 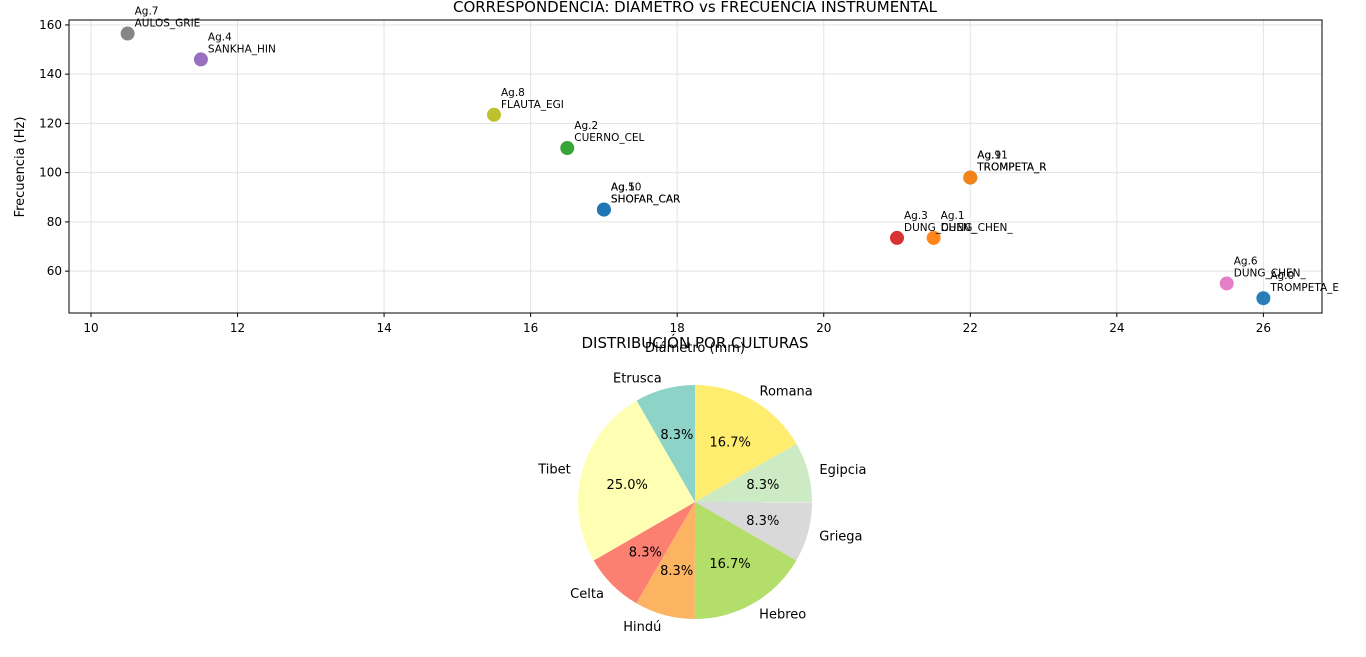 What do you see at coordinates (50, 123) in the screenshot?
I see `y-tick-label: 120` at bounding box center [50, 123].